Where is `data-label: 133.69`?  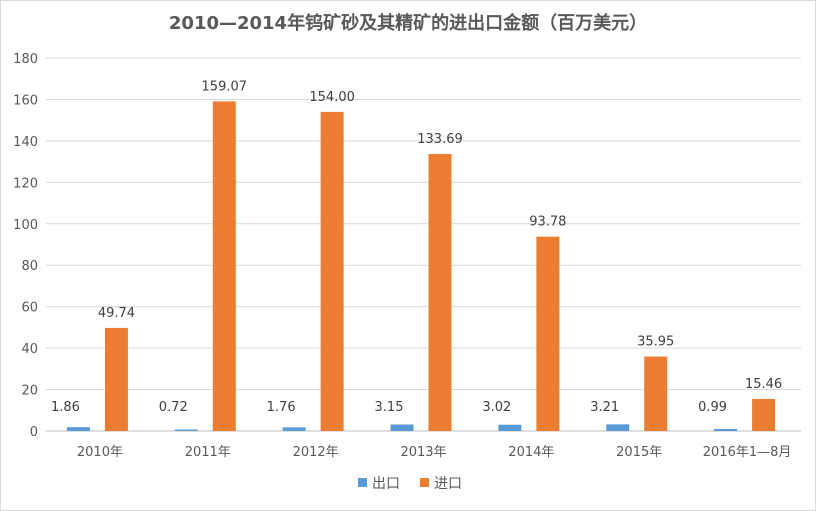 data-label: 133.69 is located at coordinates (440, 139).